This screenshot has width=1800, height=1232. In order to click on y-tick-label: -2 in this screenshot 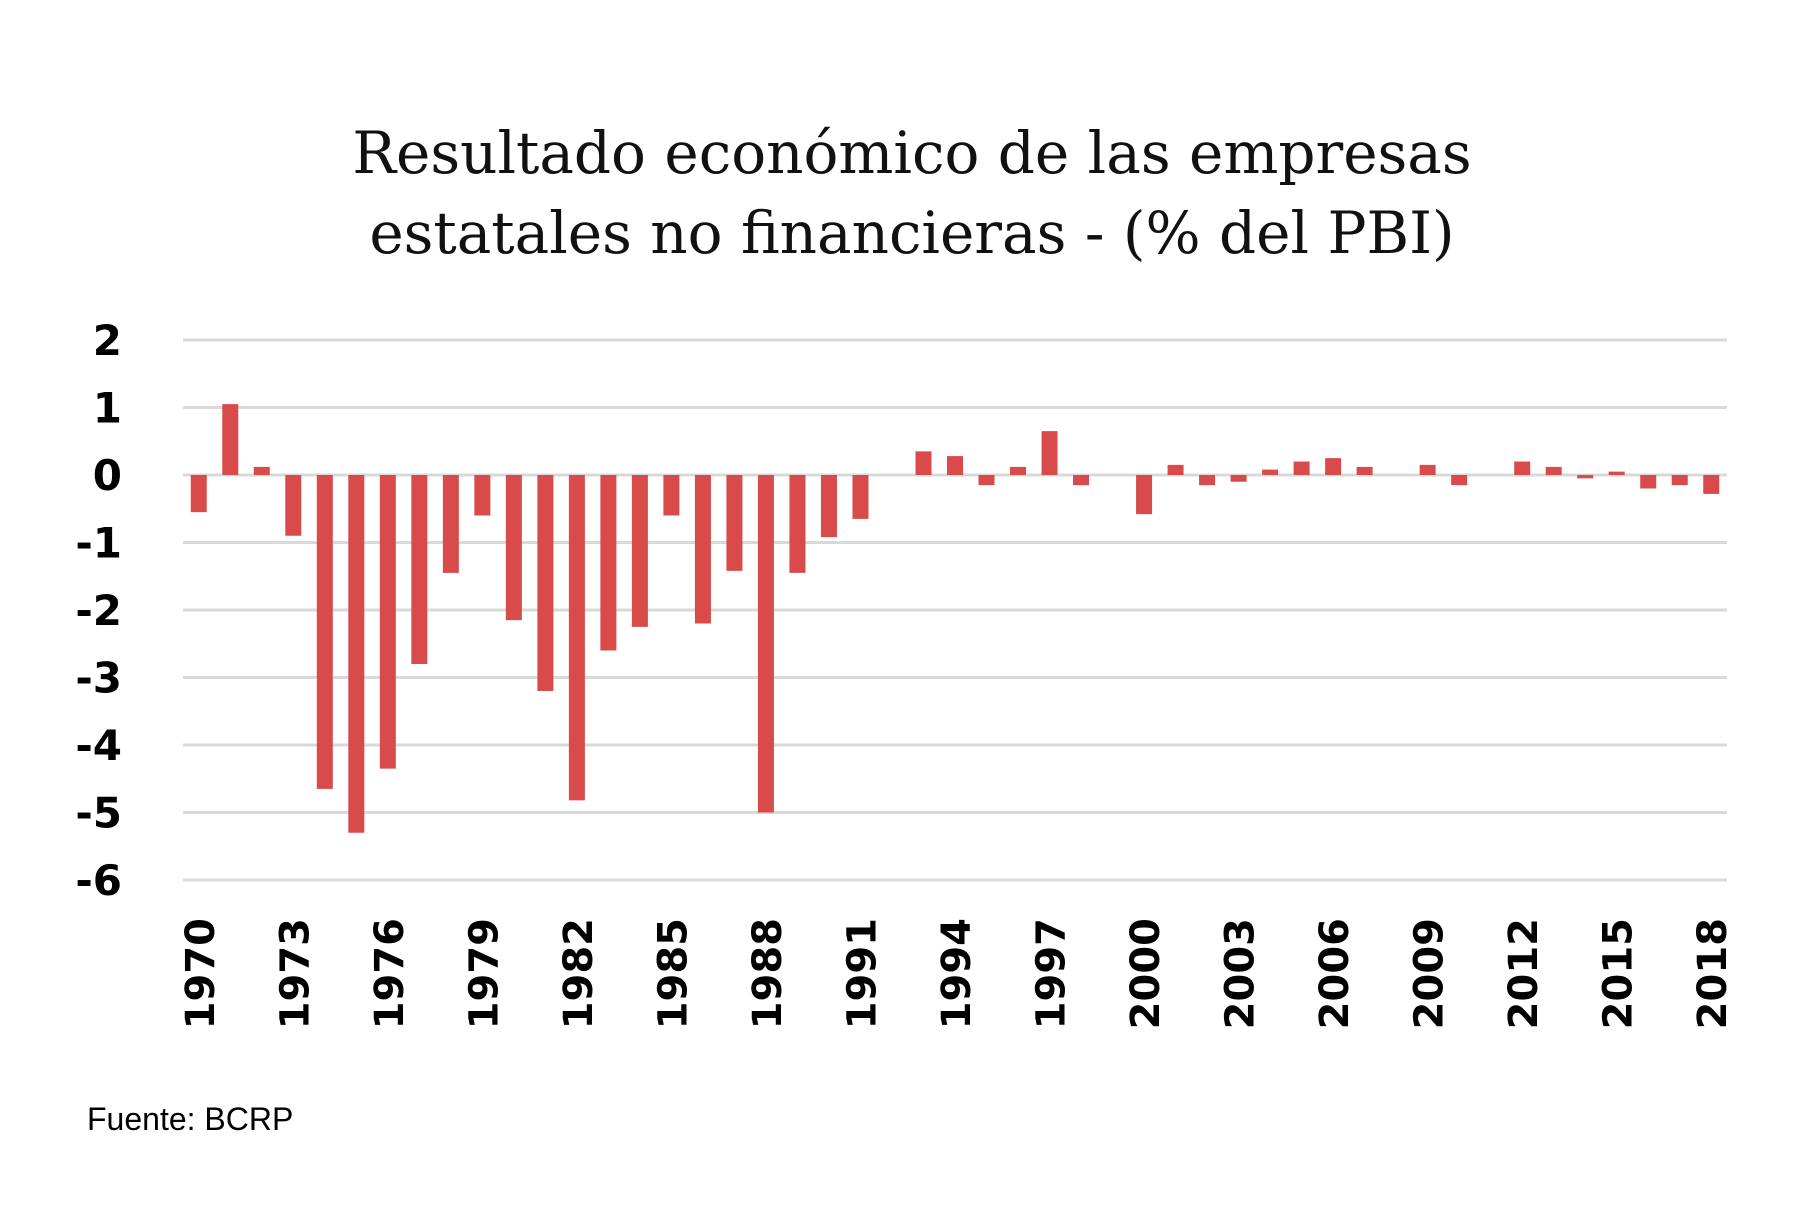, I will do `click(98, 610)`.